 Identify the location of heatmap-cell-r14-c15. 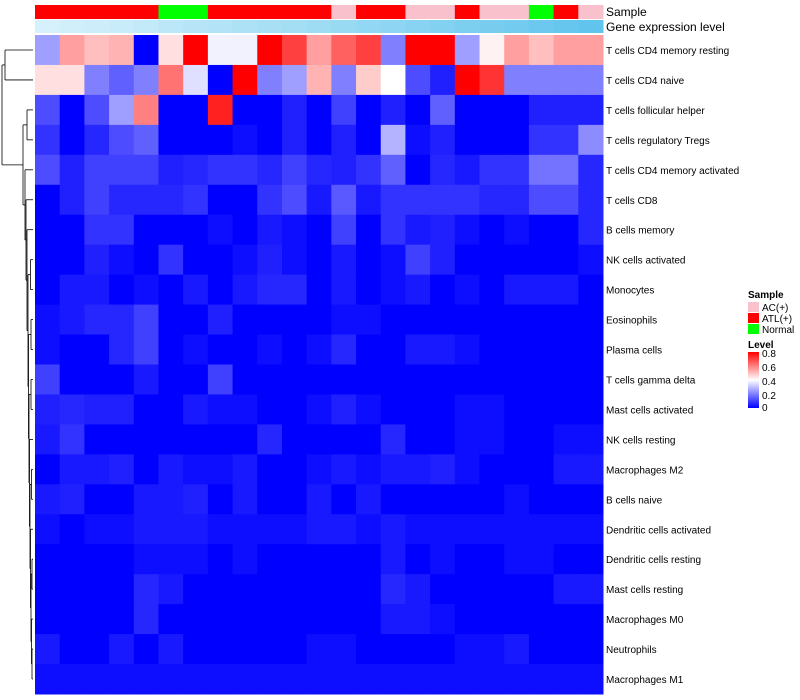
(418, 469).